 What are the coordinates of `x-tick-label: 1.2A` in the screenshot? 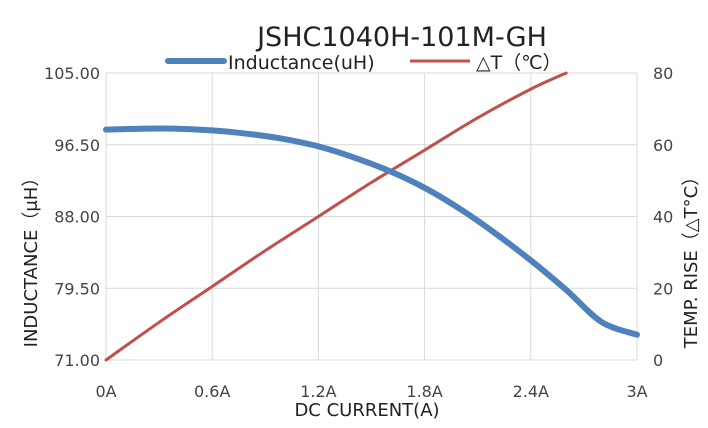 It's located at (318, 391).